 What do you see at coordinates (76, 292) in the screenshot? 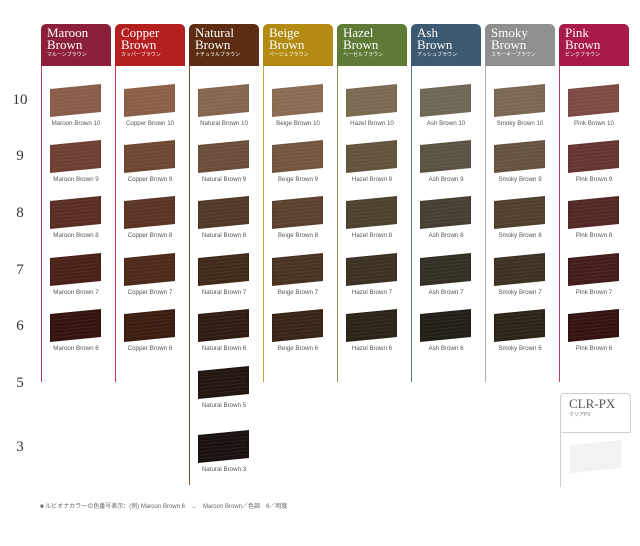
I see `swatch-label: Maroon Brown 7` at bounding box center [76, 292].